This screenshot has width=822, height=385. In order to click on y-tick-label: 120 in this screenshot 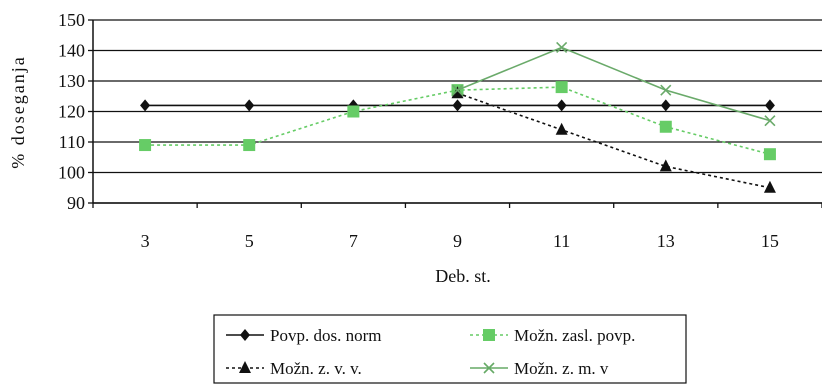, I will do `click(71, 112)`.